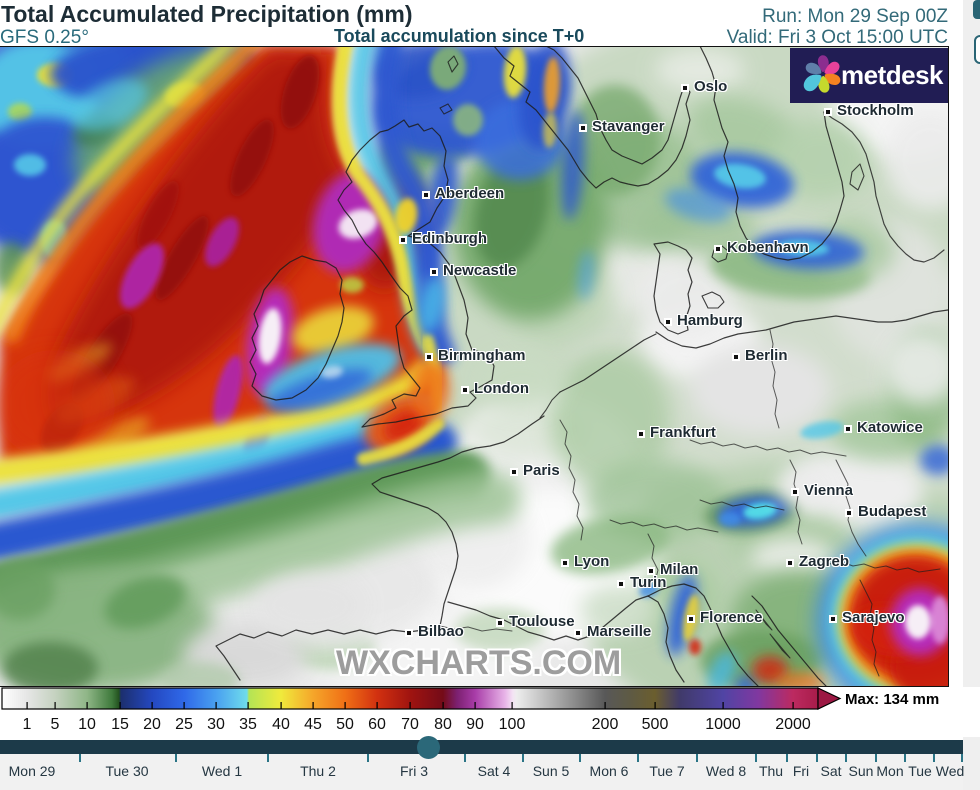 Image resolution: width=980 pixels, height=790 pixels. I want to click on svg-text: Max: 134 mm, so click(892, 699).